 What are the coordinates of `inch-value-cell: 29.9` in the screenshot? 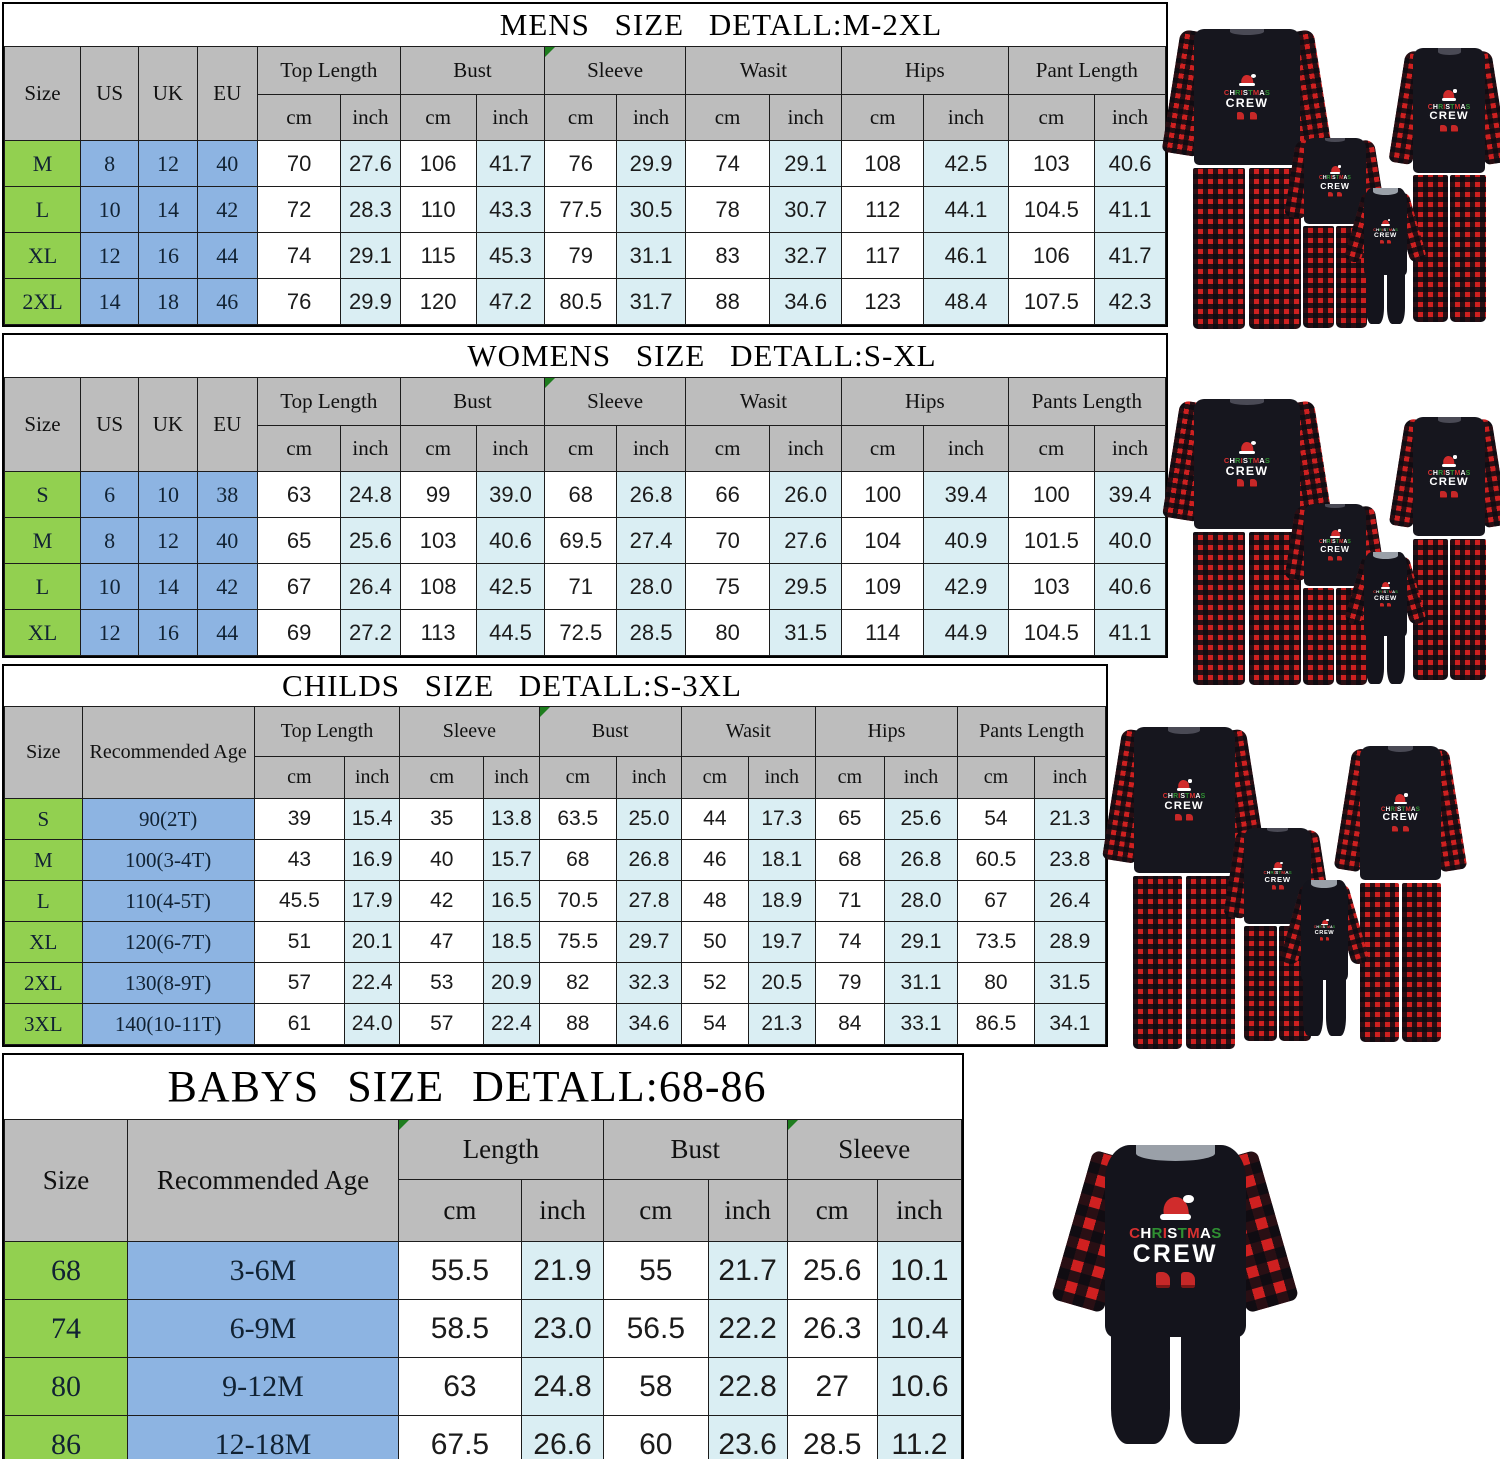 It's located at (370, 301).